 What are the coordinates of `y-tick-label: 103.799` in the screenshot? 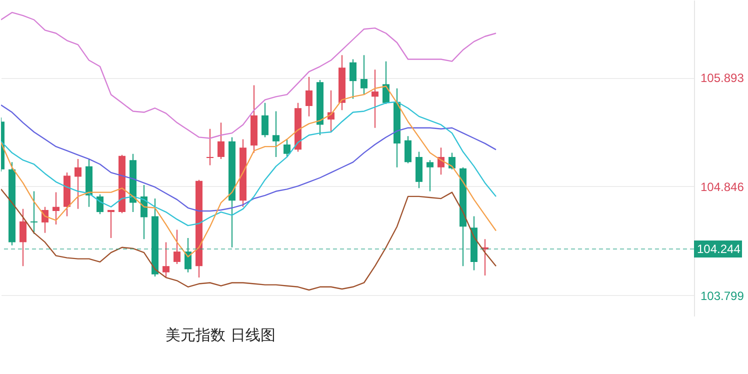 It's located at (722, 295).